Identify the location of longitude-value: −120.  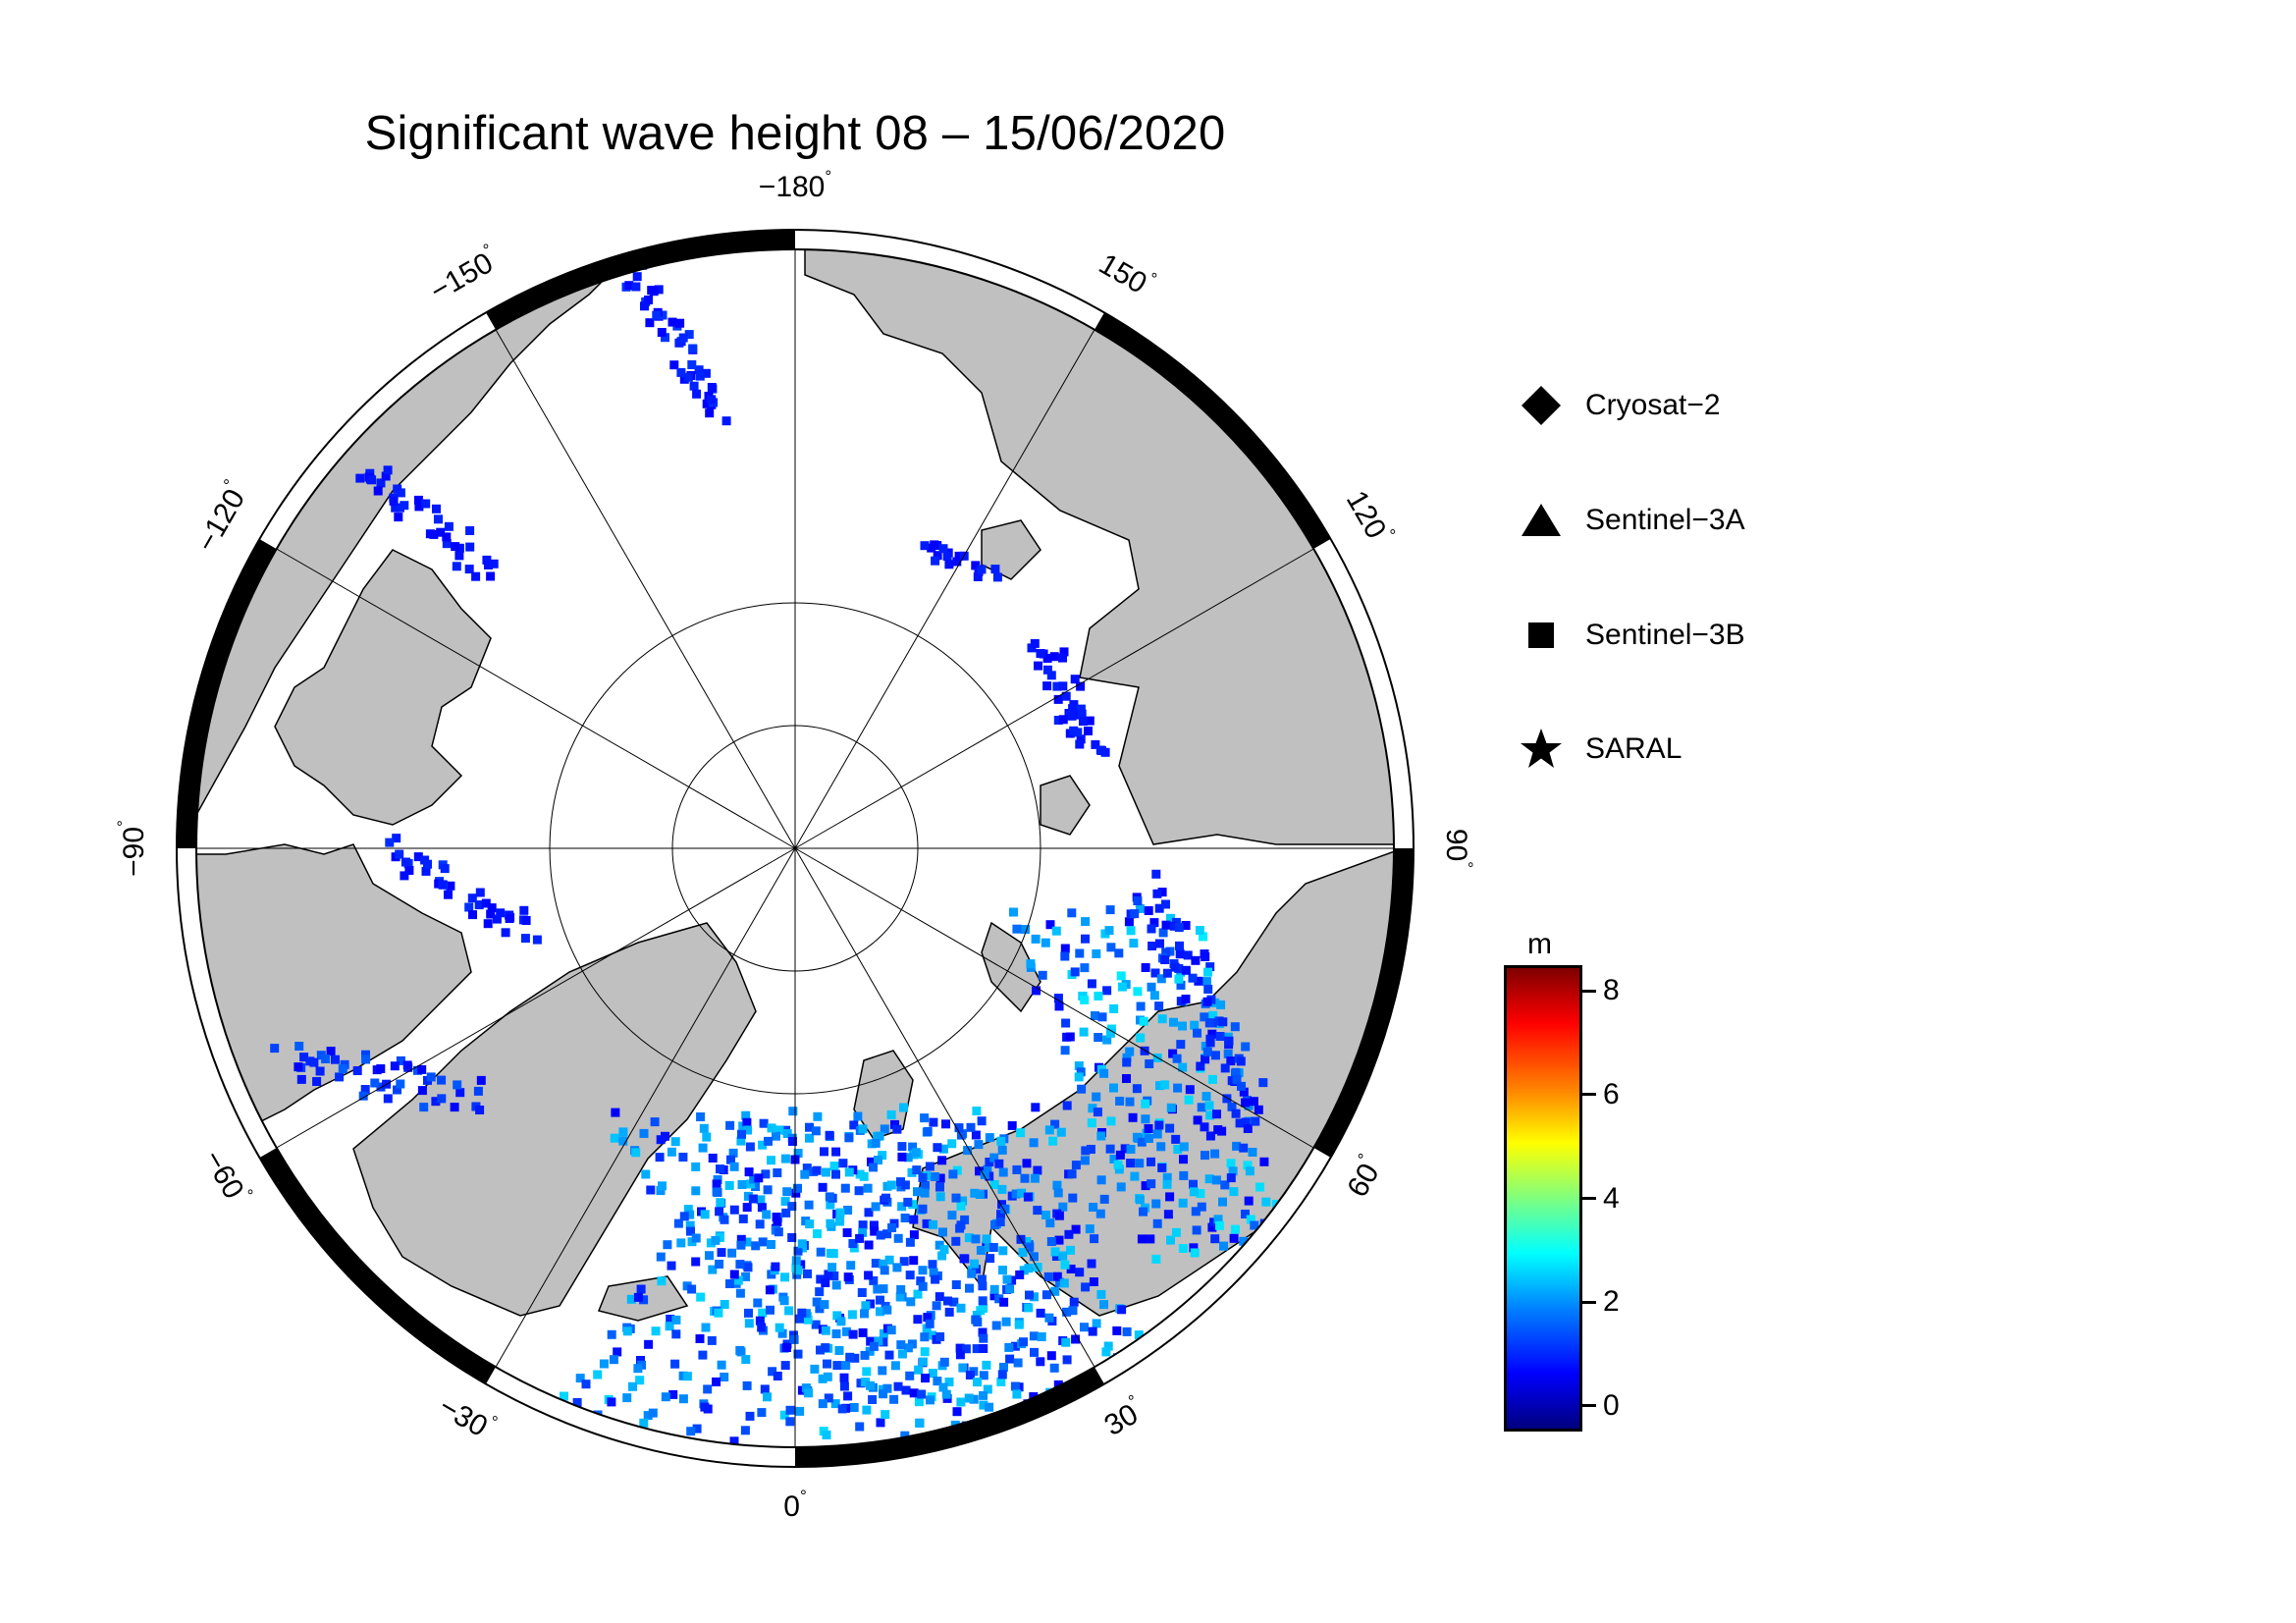
(220, 521).